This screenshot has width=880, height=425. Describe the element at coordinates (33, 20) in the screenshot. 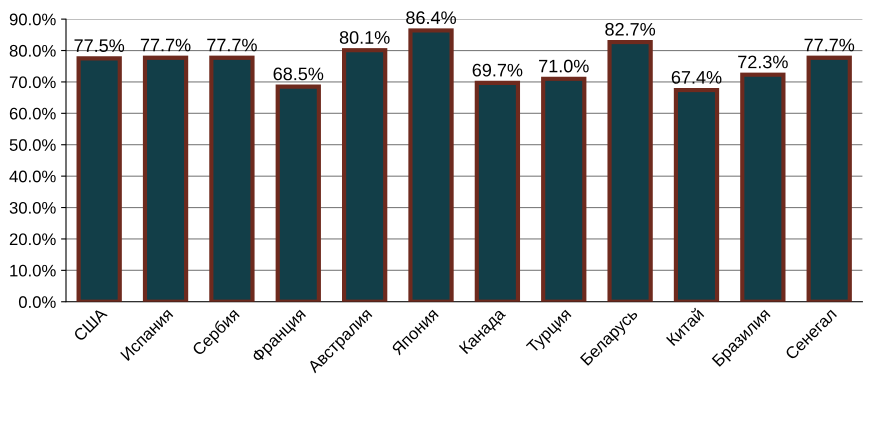

I see `y-tick-label: 90.0%` at that location.